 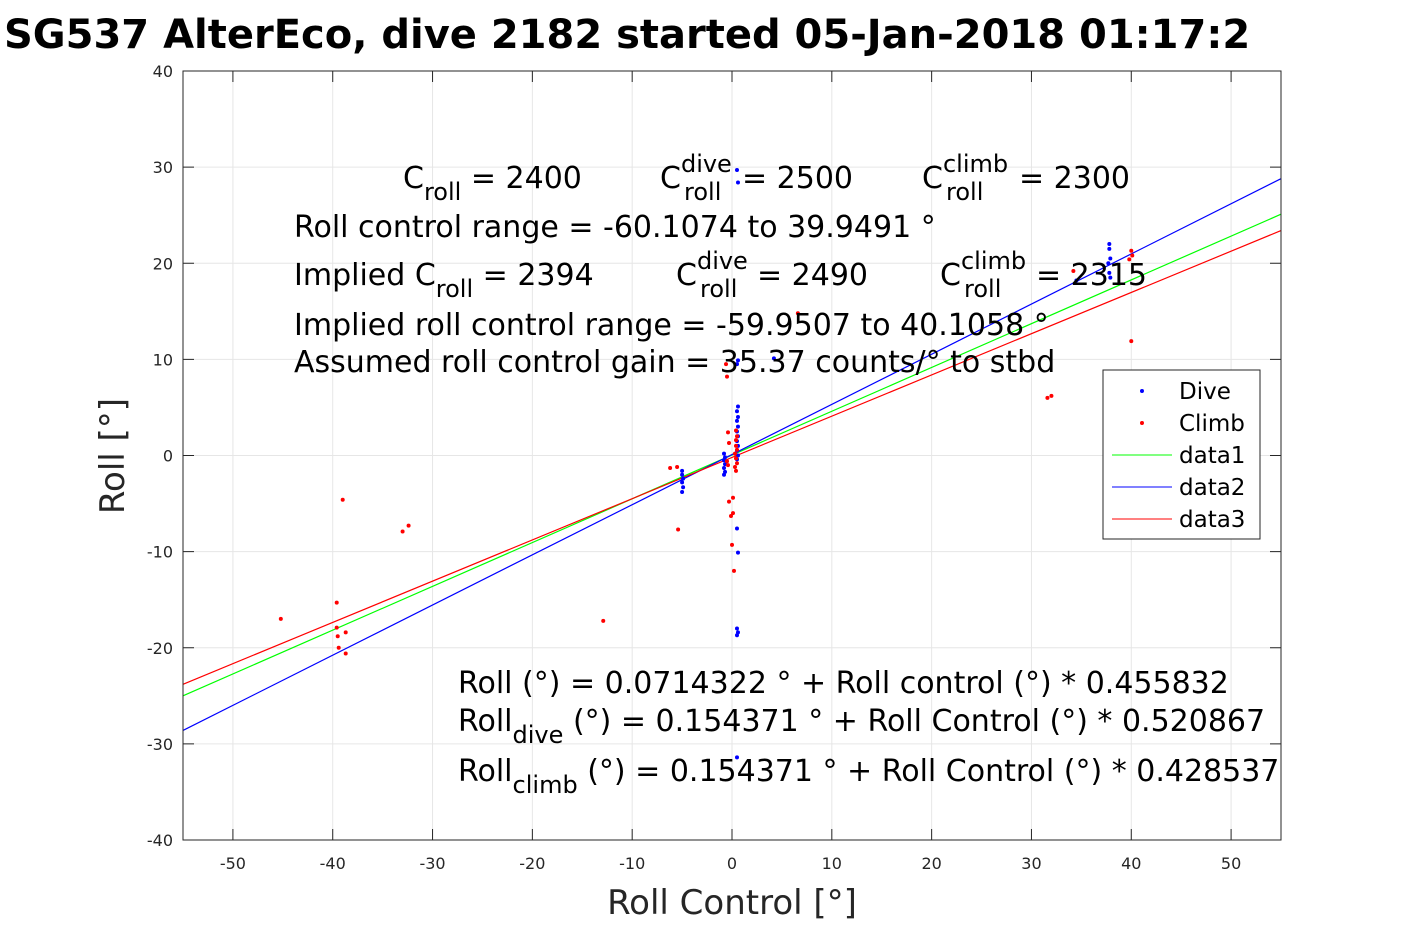 What do you see at coordinates (732, 863) in the screenshot?
I see `x-tick-label: 0` at bounding box center [732, 863].